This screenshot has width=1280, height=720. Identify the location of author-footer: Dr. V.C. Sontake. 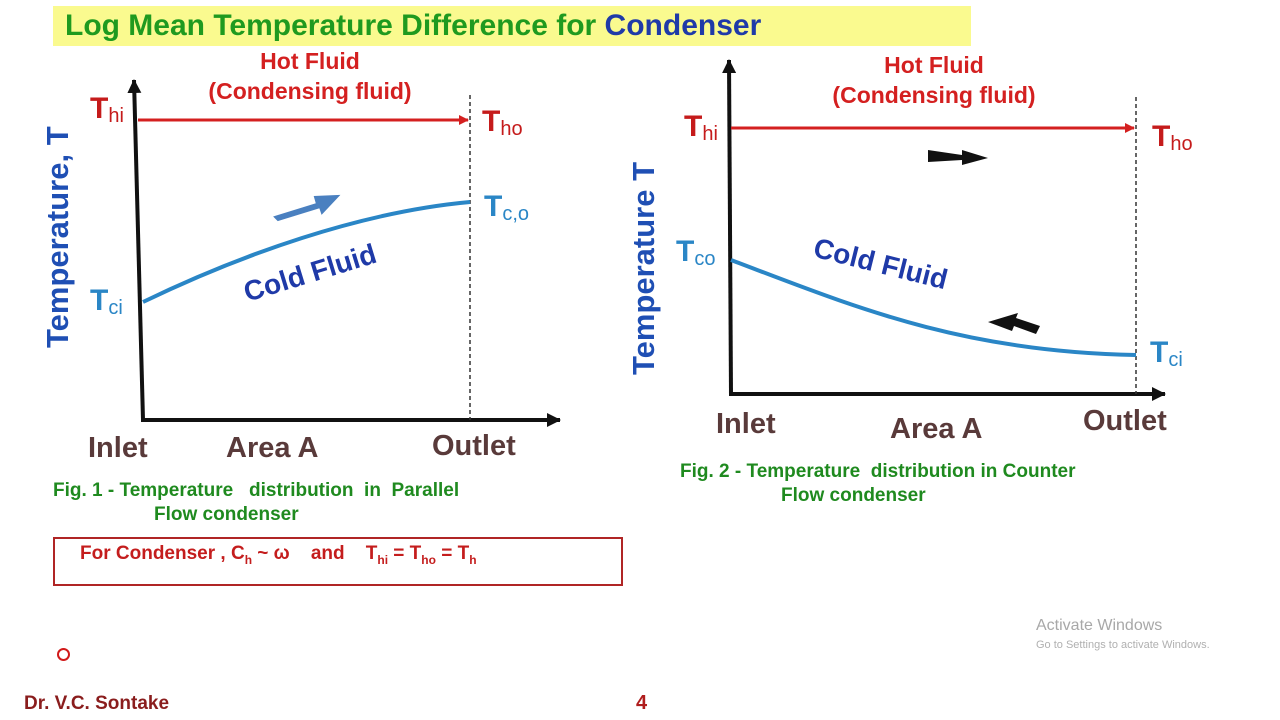
(97, 703).